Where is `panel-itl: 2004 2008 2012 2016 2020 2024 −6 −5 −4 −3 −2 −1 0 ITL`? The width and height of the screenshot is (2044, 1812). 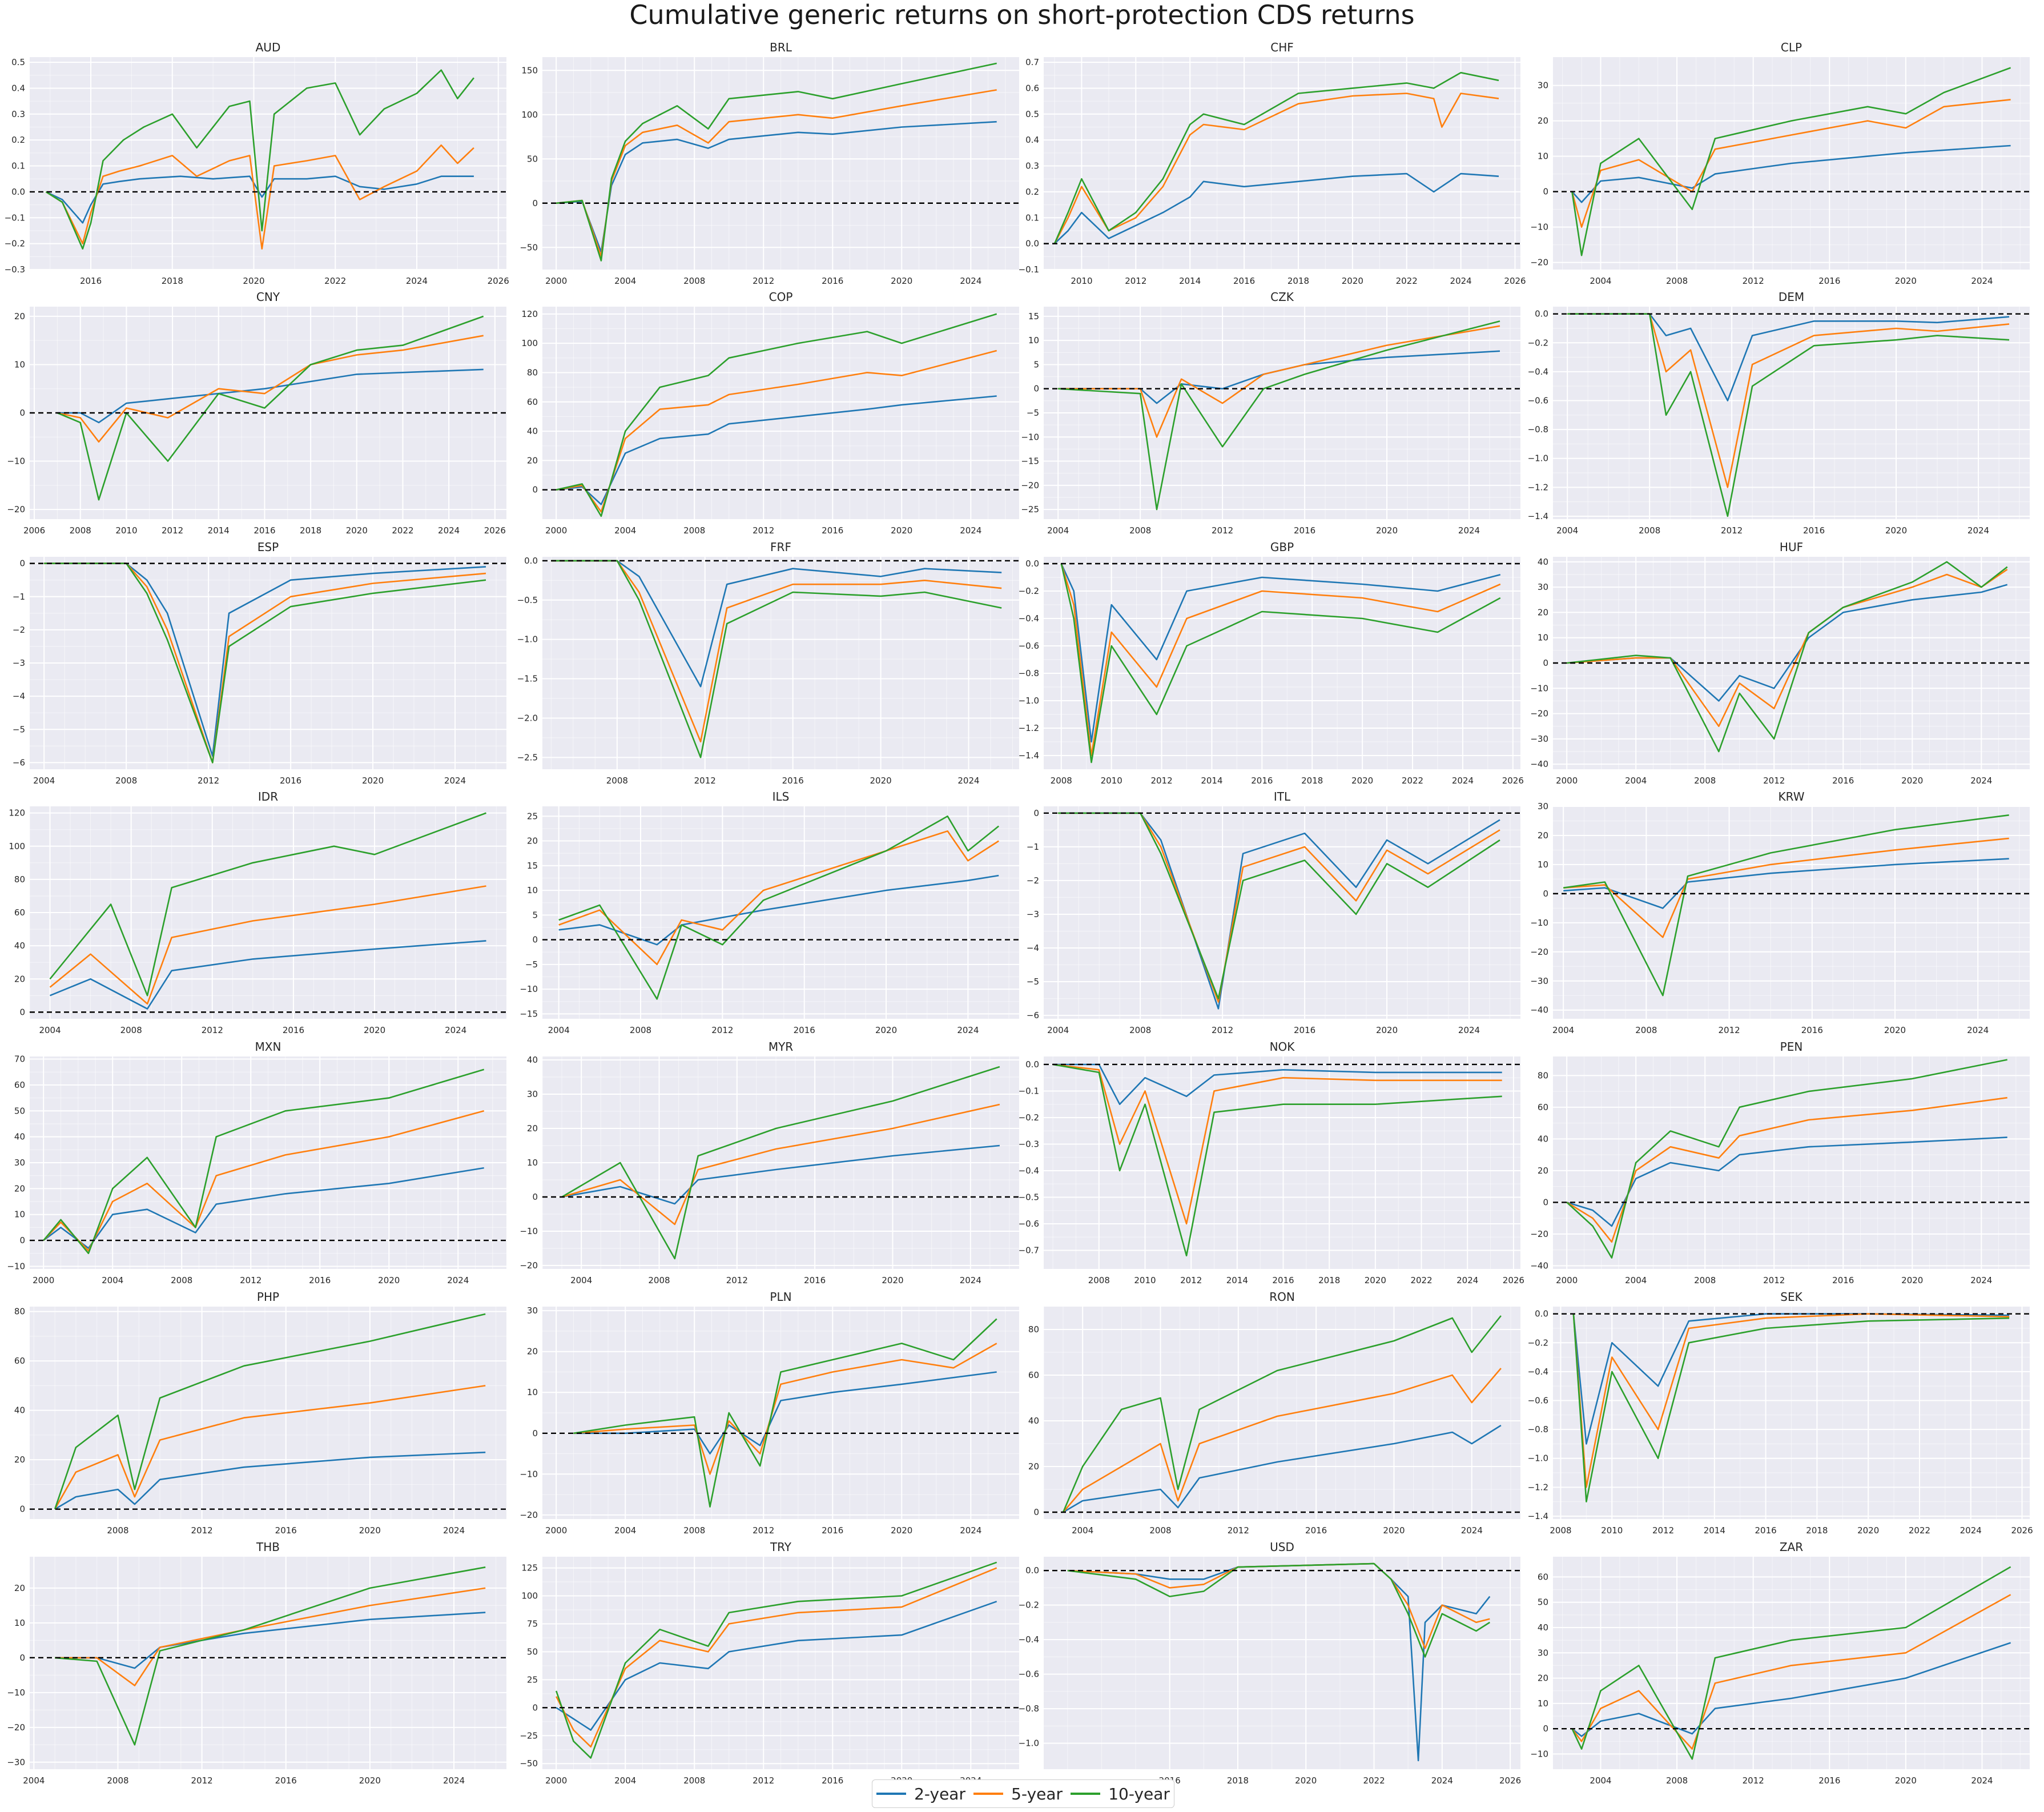
panel-itl: 2004 2008 2012 2016 2020 2024 −6 −5 −4 −3 −2 −1 0 ITL is located at coordinates (1273, 912).